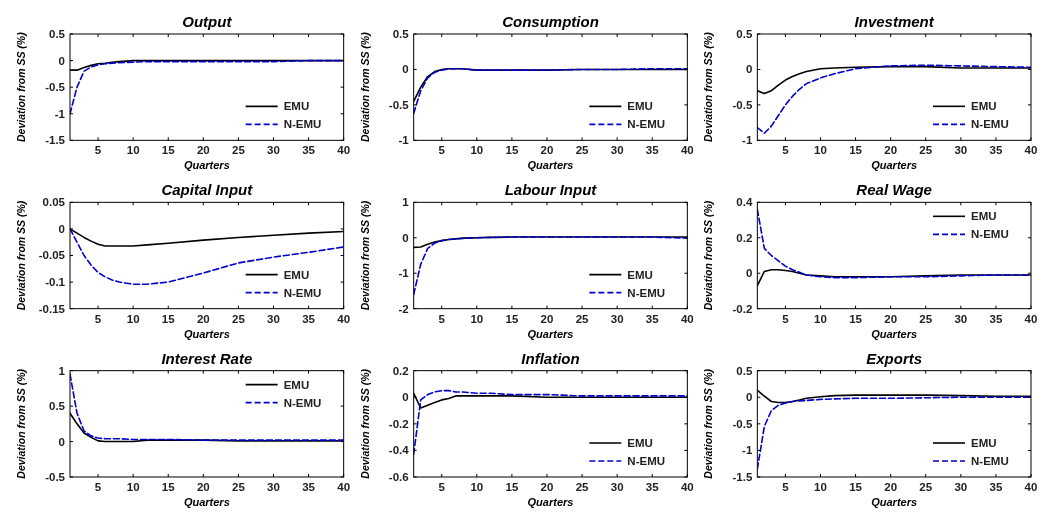  I want to click on chart-title: Capital Input, so click(207, 190).